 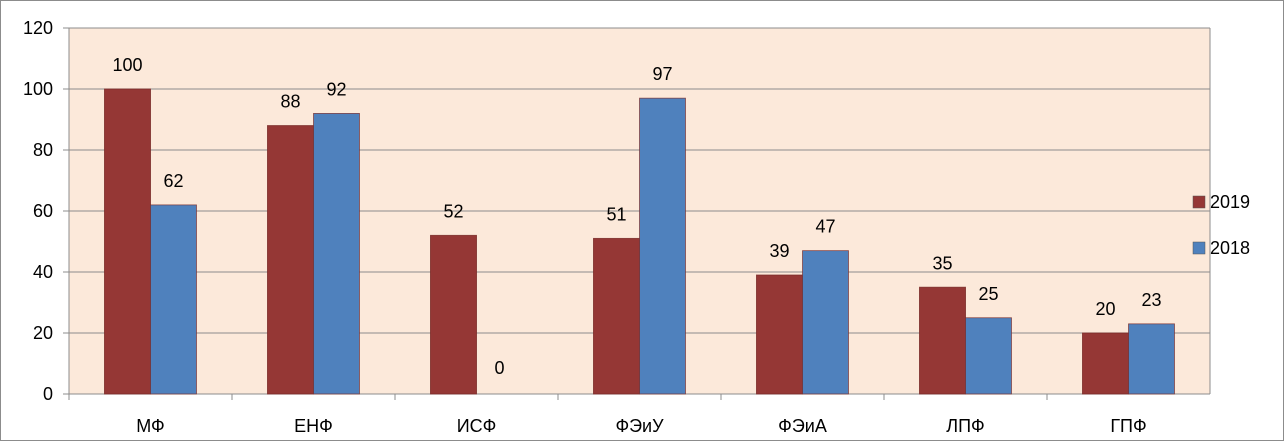 What do you see at coordinates (1230, 248) in the screenshot?
I see `legend-label-2018: 2018` at bounding box center [1230, 248].